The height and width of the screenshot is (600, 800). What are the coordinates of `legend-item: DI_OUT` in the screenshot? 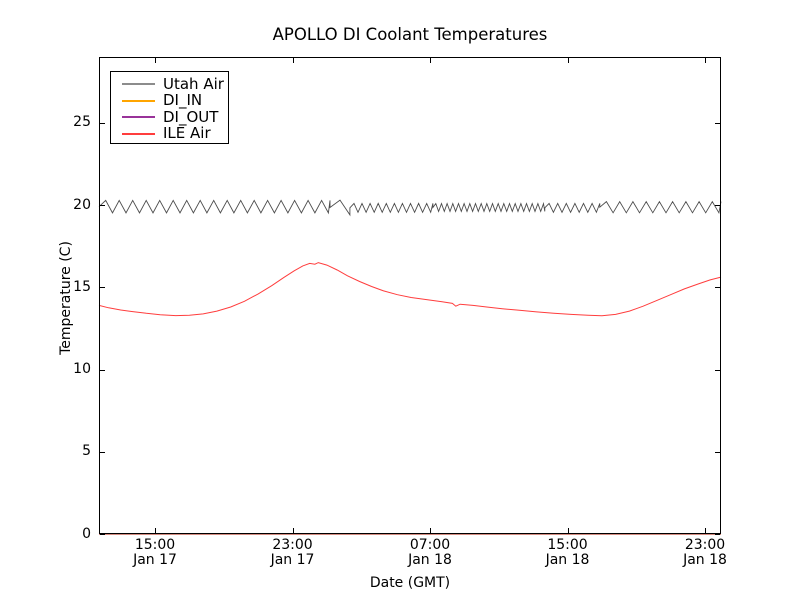 It's located at (169, 117).